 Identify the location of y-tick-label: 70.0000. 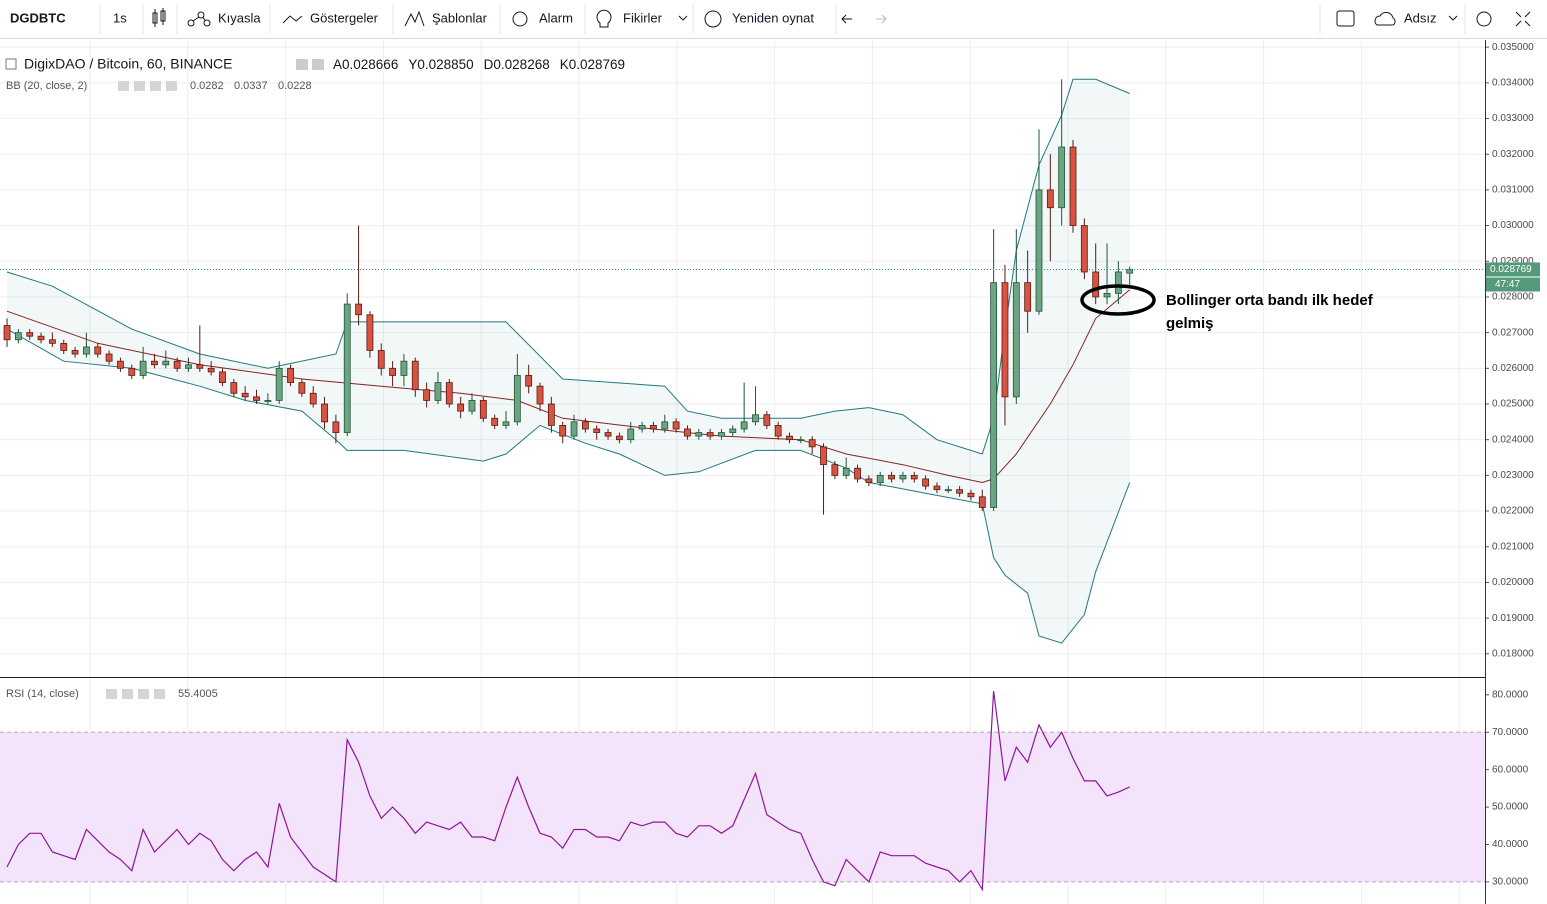
(1510, 732).